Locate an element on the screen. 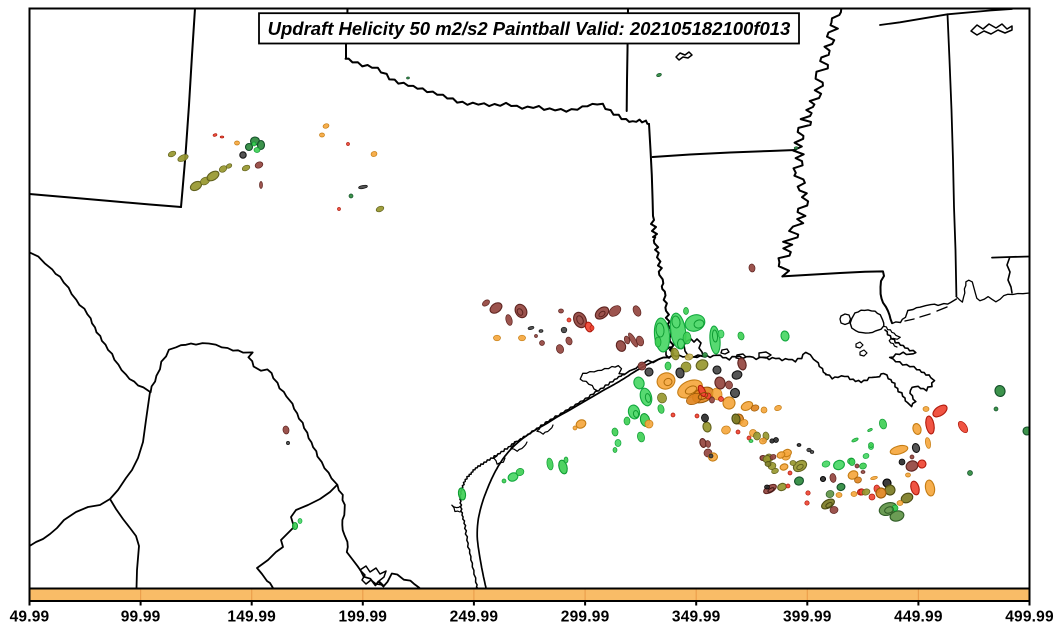 The height and width of the screenshot is (638, 1062). svg-text: 349.99 is located at coordinates (696, 617).